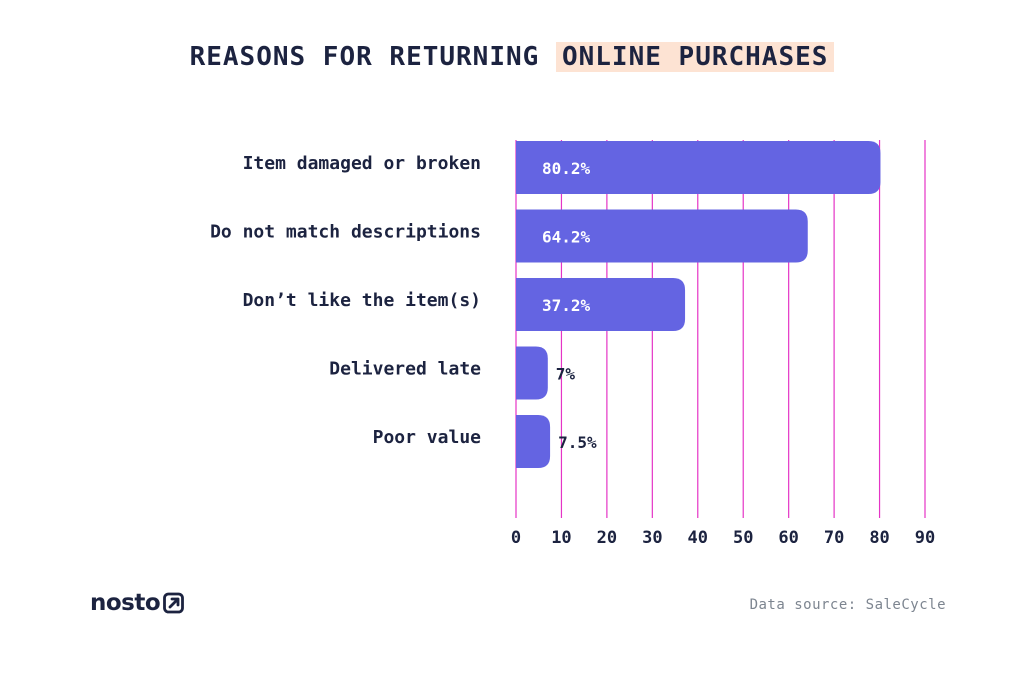 The image size is (1024, 673). I want to click on value-label-4: 7.5%, so click(577, 442).